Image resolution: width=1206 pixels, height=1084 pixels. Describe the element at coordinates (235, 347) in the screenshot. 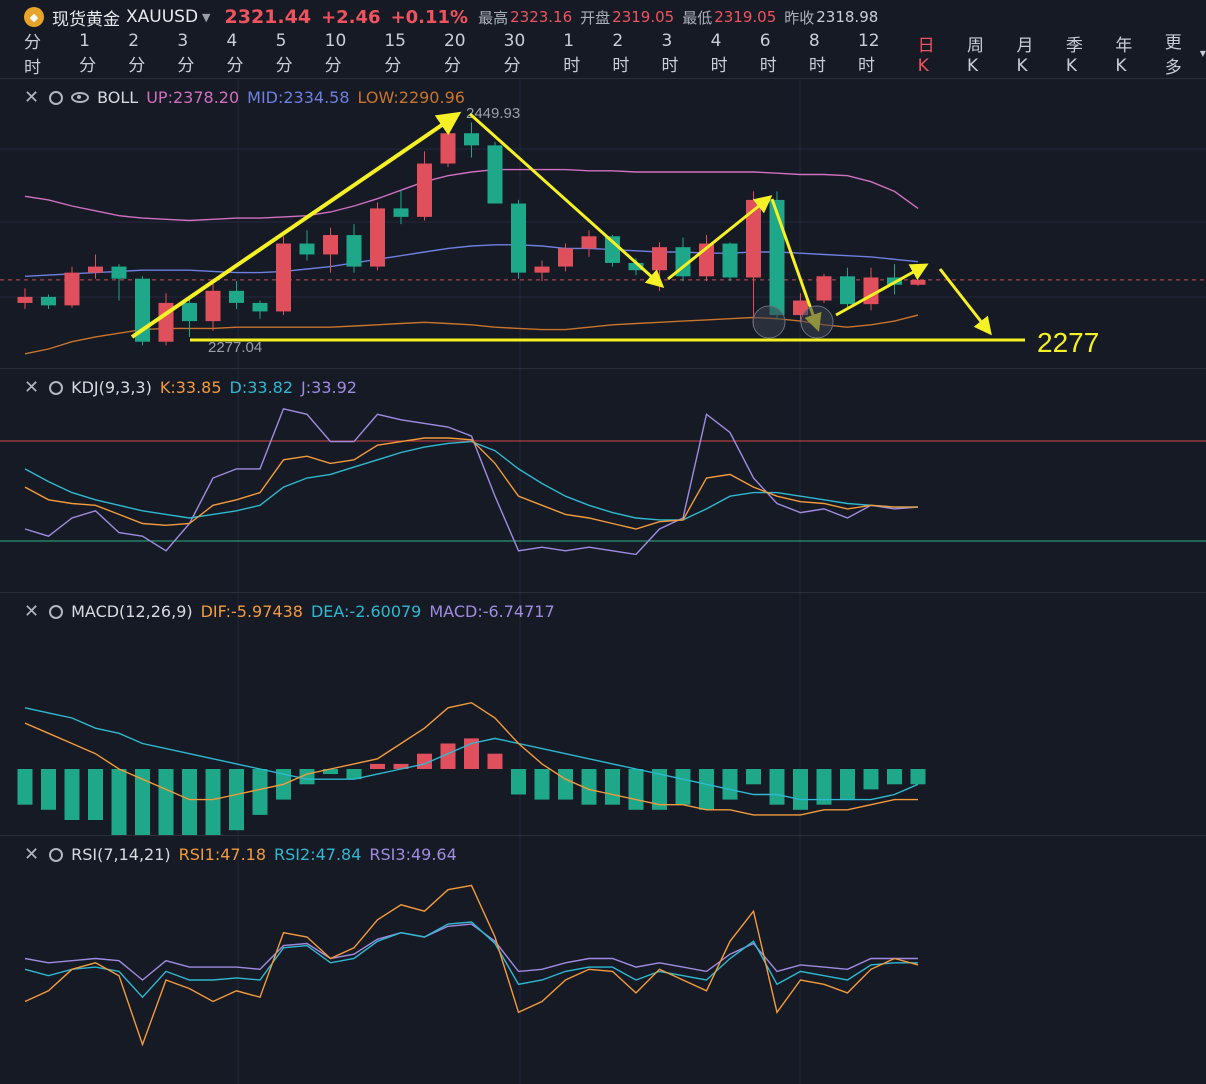

I see `low-price-label: 2277.04` at that location.